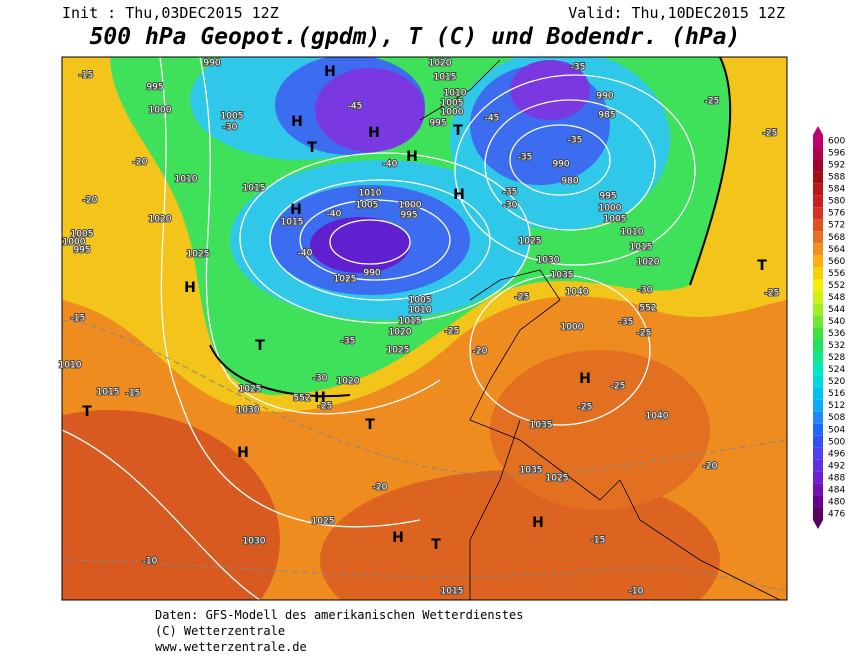 This screenshot has height=657, width=850. Describe the element at coordinates (836, 418) in the screenshot. I see `colorbar-label: 508` at that location.